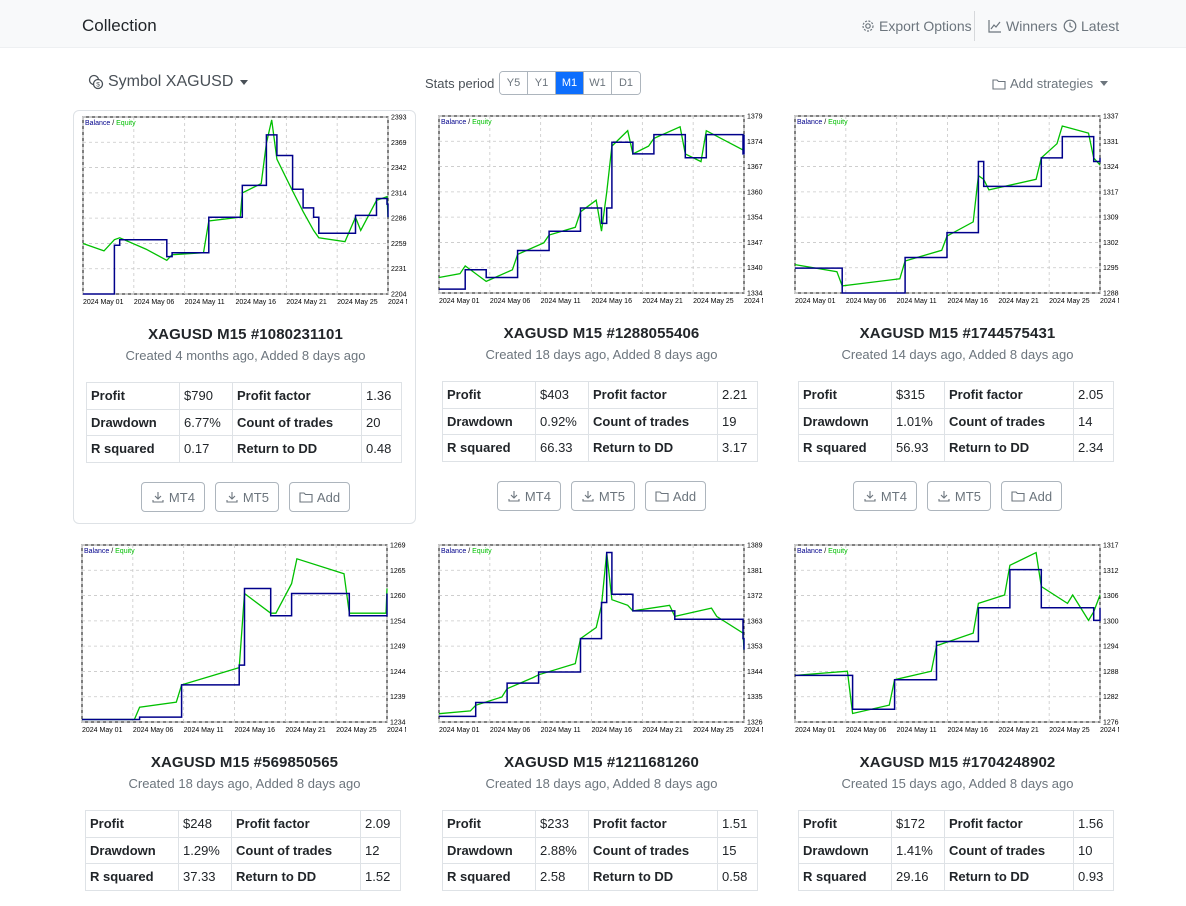  Describe the element at coordinates (917, 730) in the screenshot. I see `x-tick-label: 2024 May 11` at that location.